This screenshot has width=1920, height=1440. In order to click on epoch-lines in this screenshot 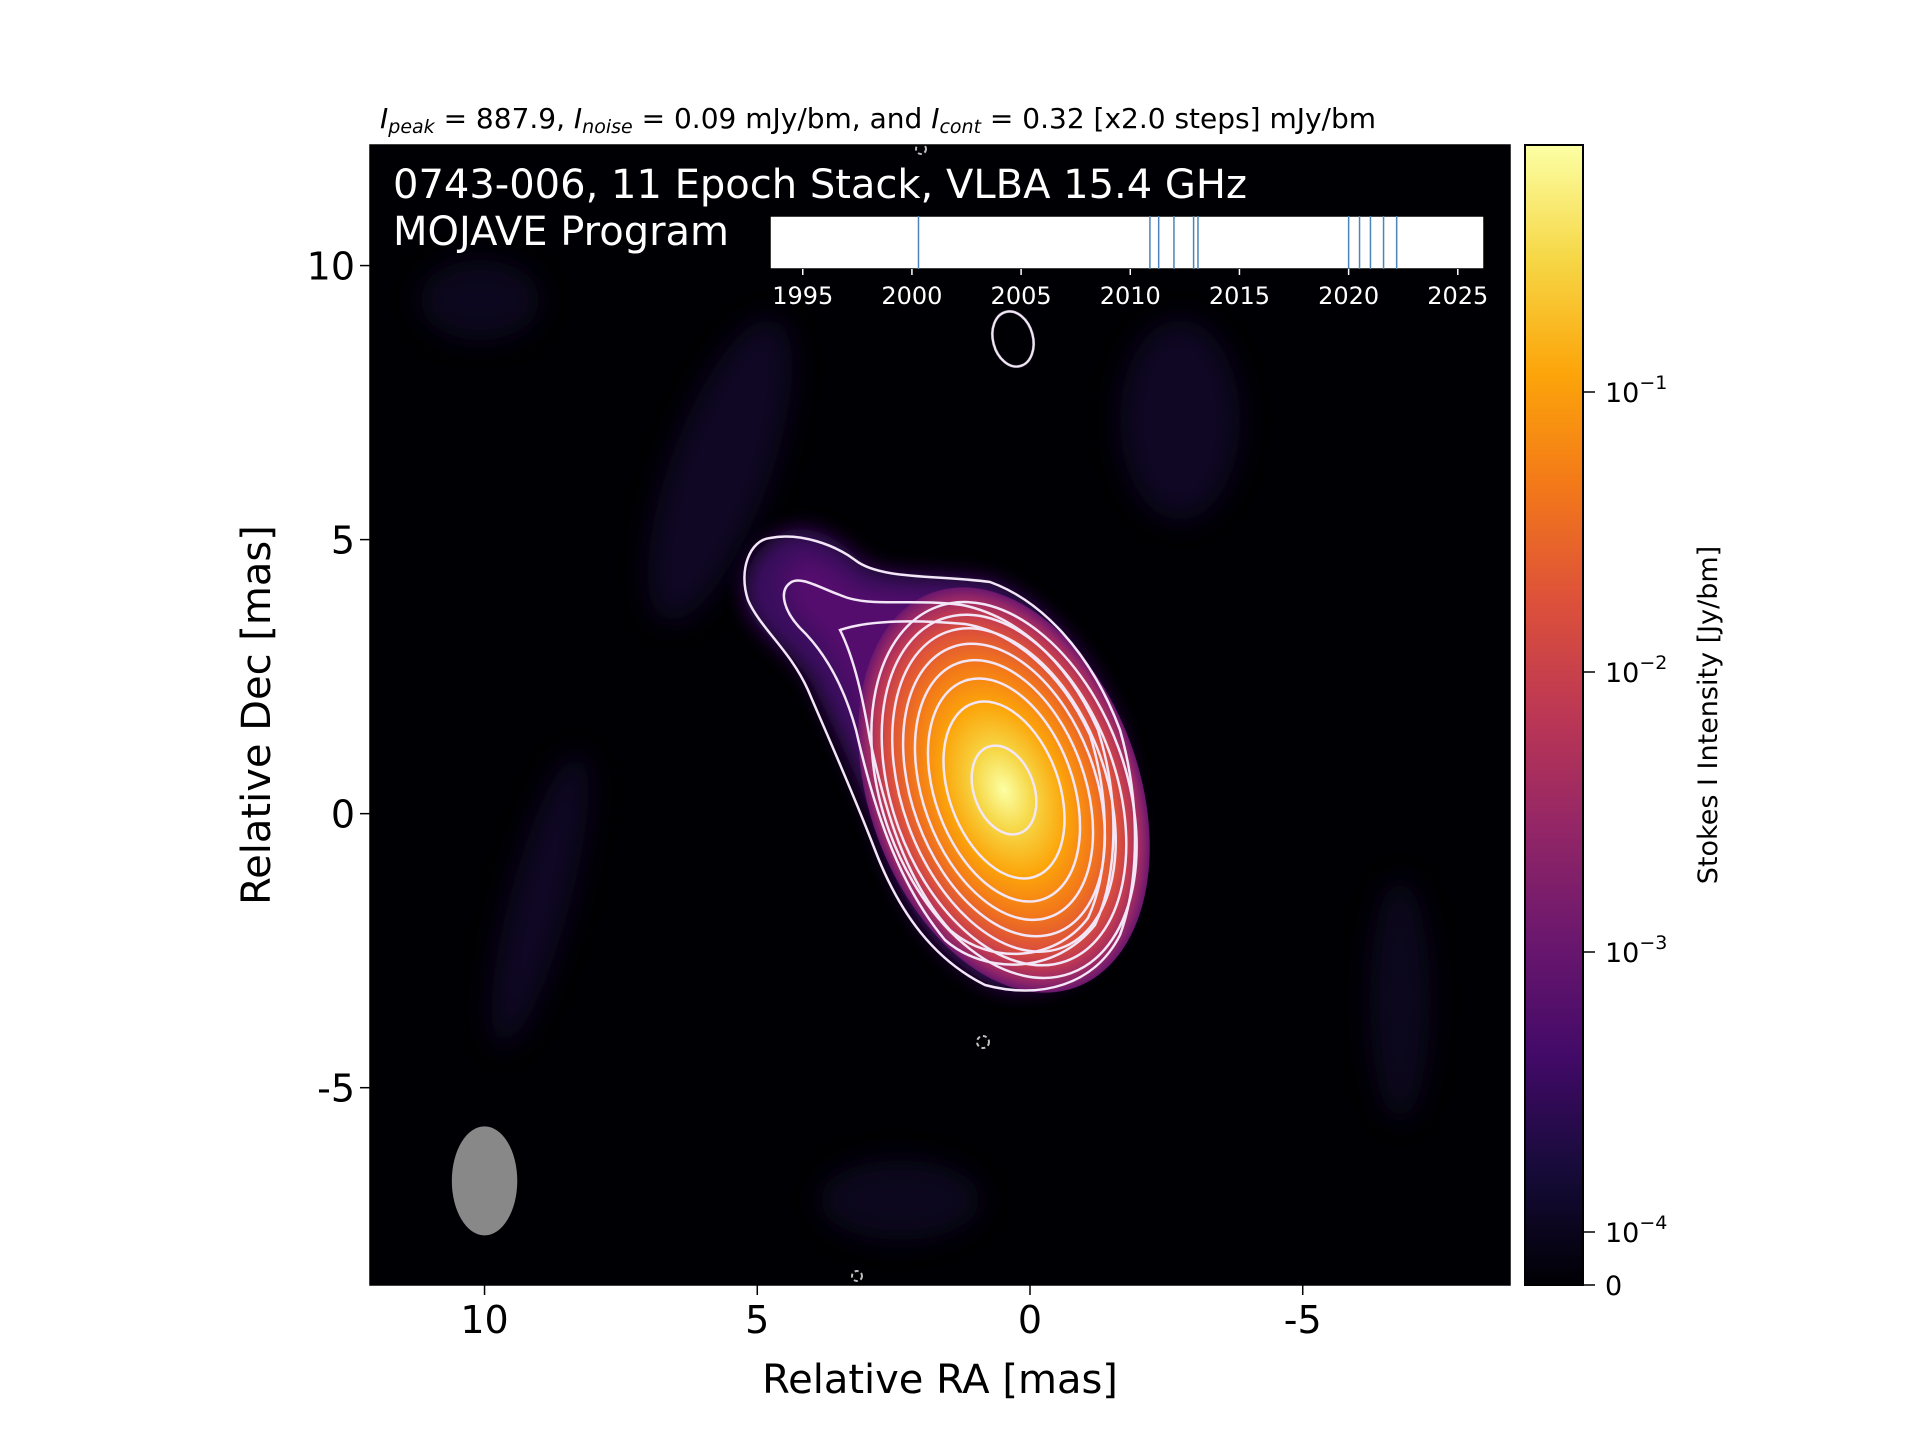, I will do `click(1157, 242)`.